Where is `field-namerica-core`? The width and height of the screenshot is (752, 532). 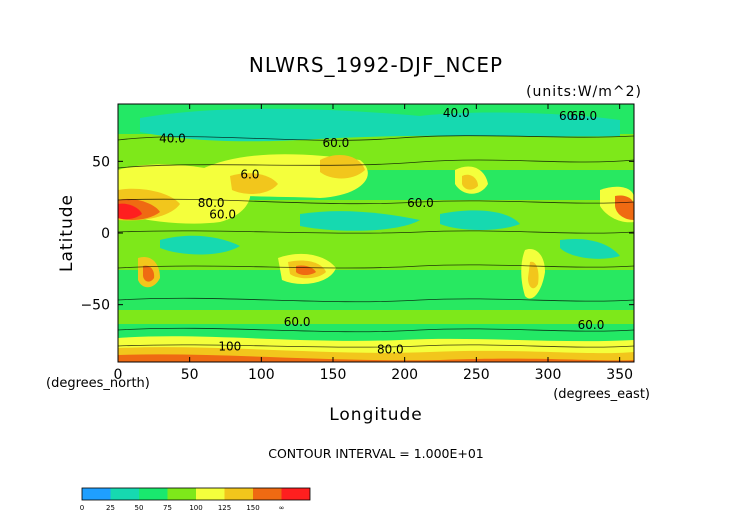
field-namerica-core is located at coordinates (470, 182).